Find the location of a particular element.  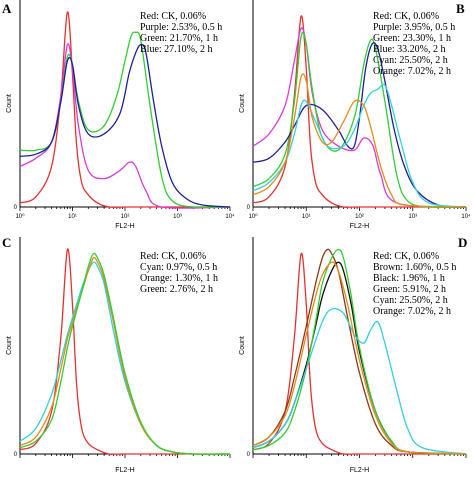

legend-entry: Green: 21.70%, 1 h is located at coordinates (179, 38).